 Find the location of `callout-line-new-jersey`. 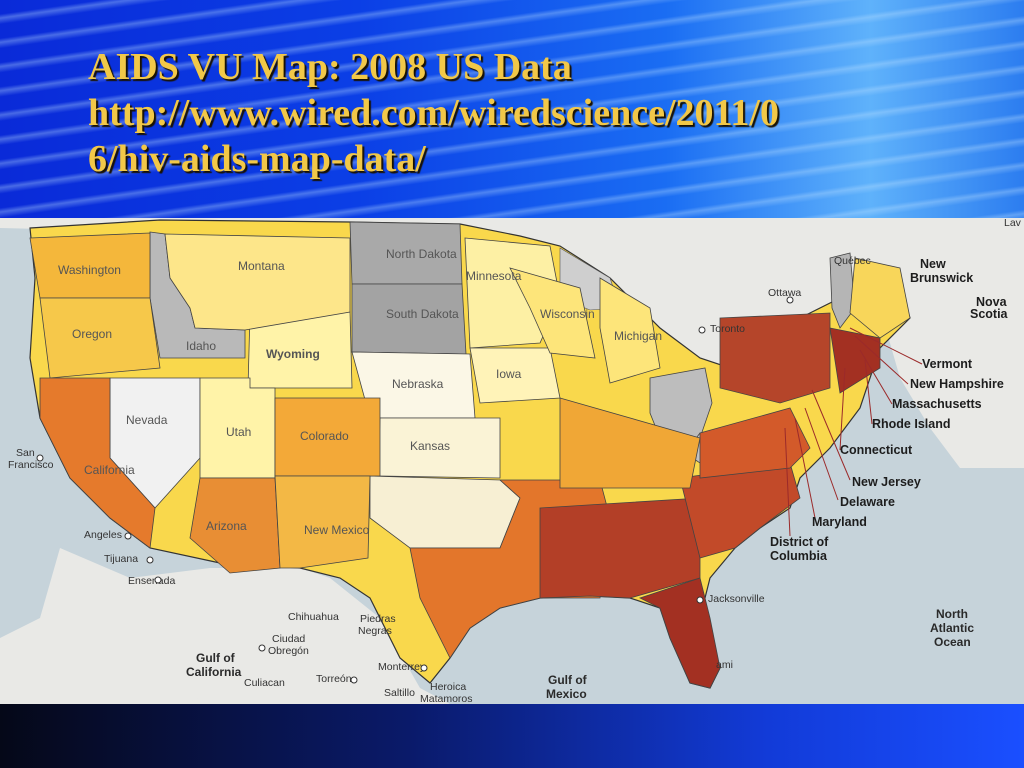

callout-line-new-jersey is located at coordinates (831, 435).